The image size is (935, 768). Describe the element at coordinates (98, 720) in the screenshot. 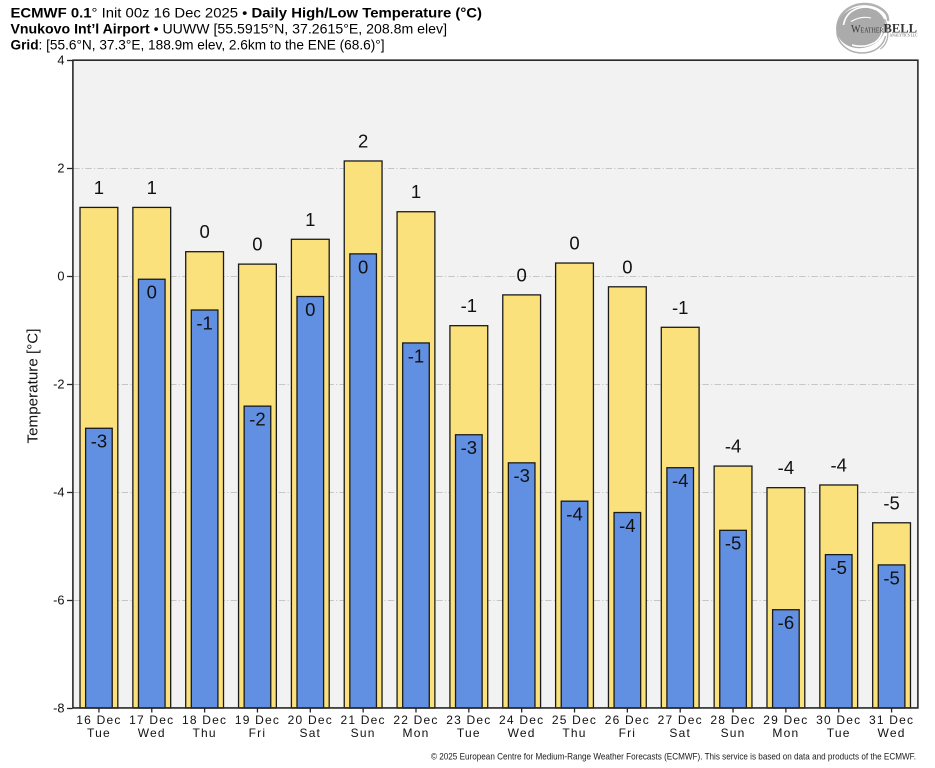

I see `svg-text: 16 Dec` at that location.